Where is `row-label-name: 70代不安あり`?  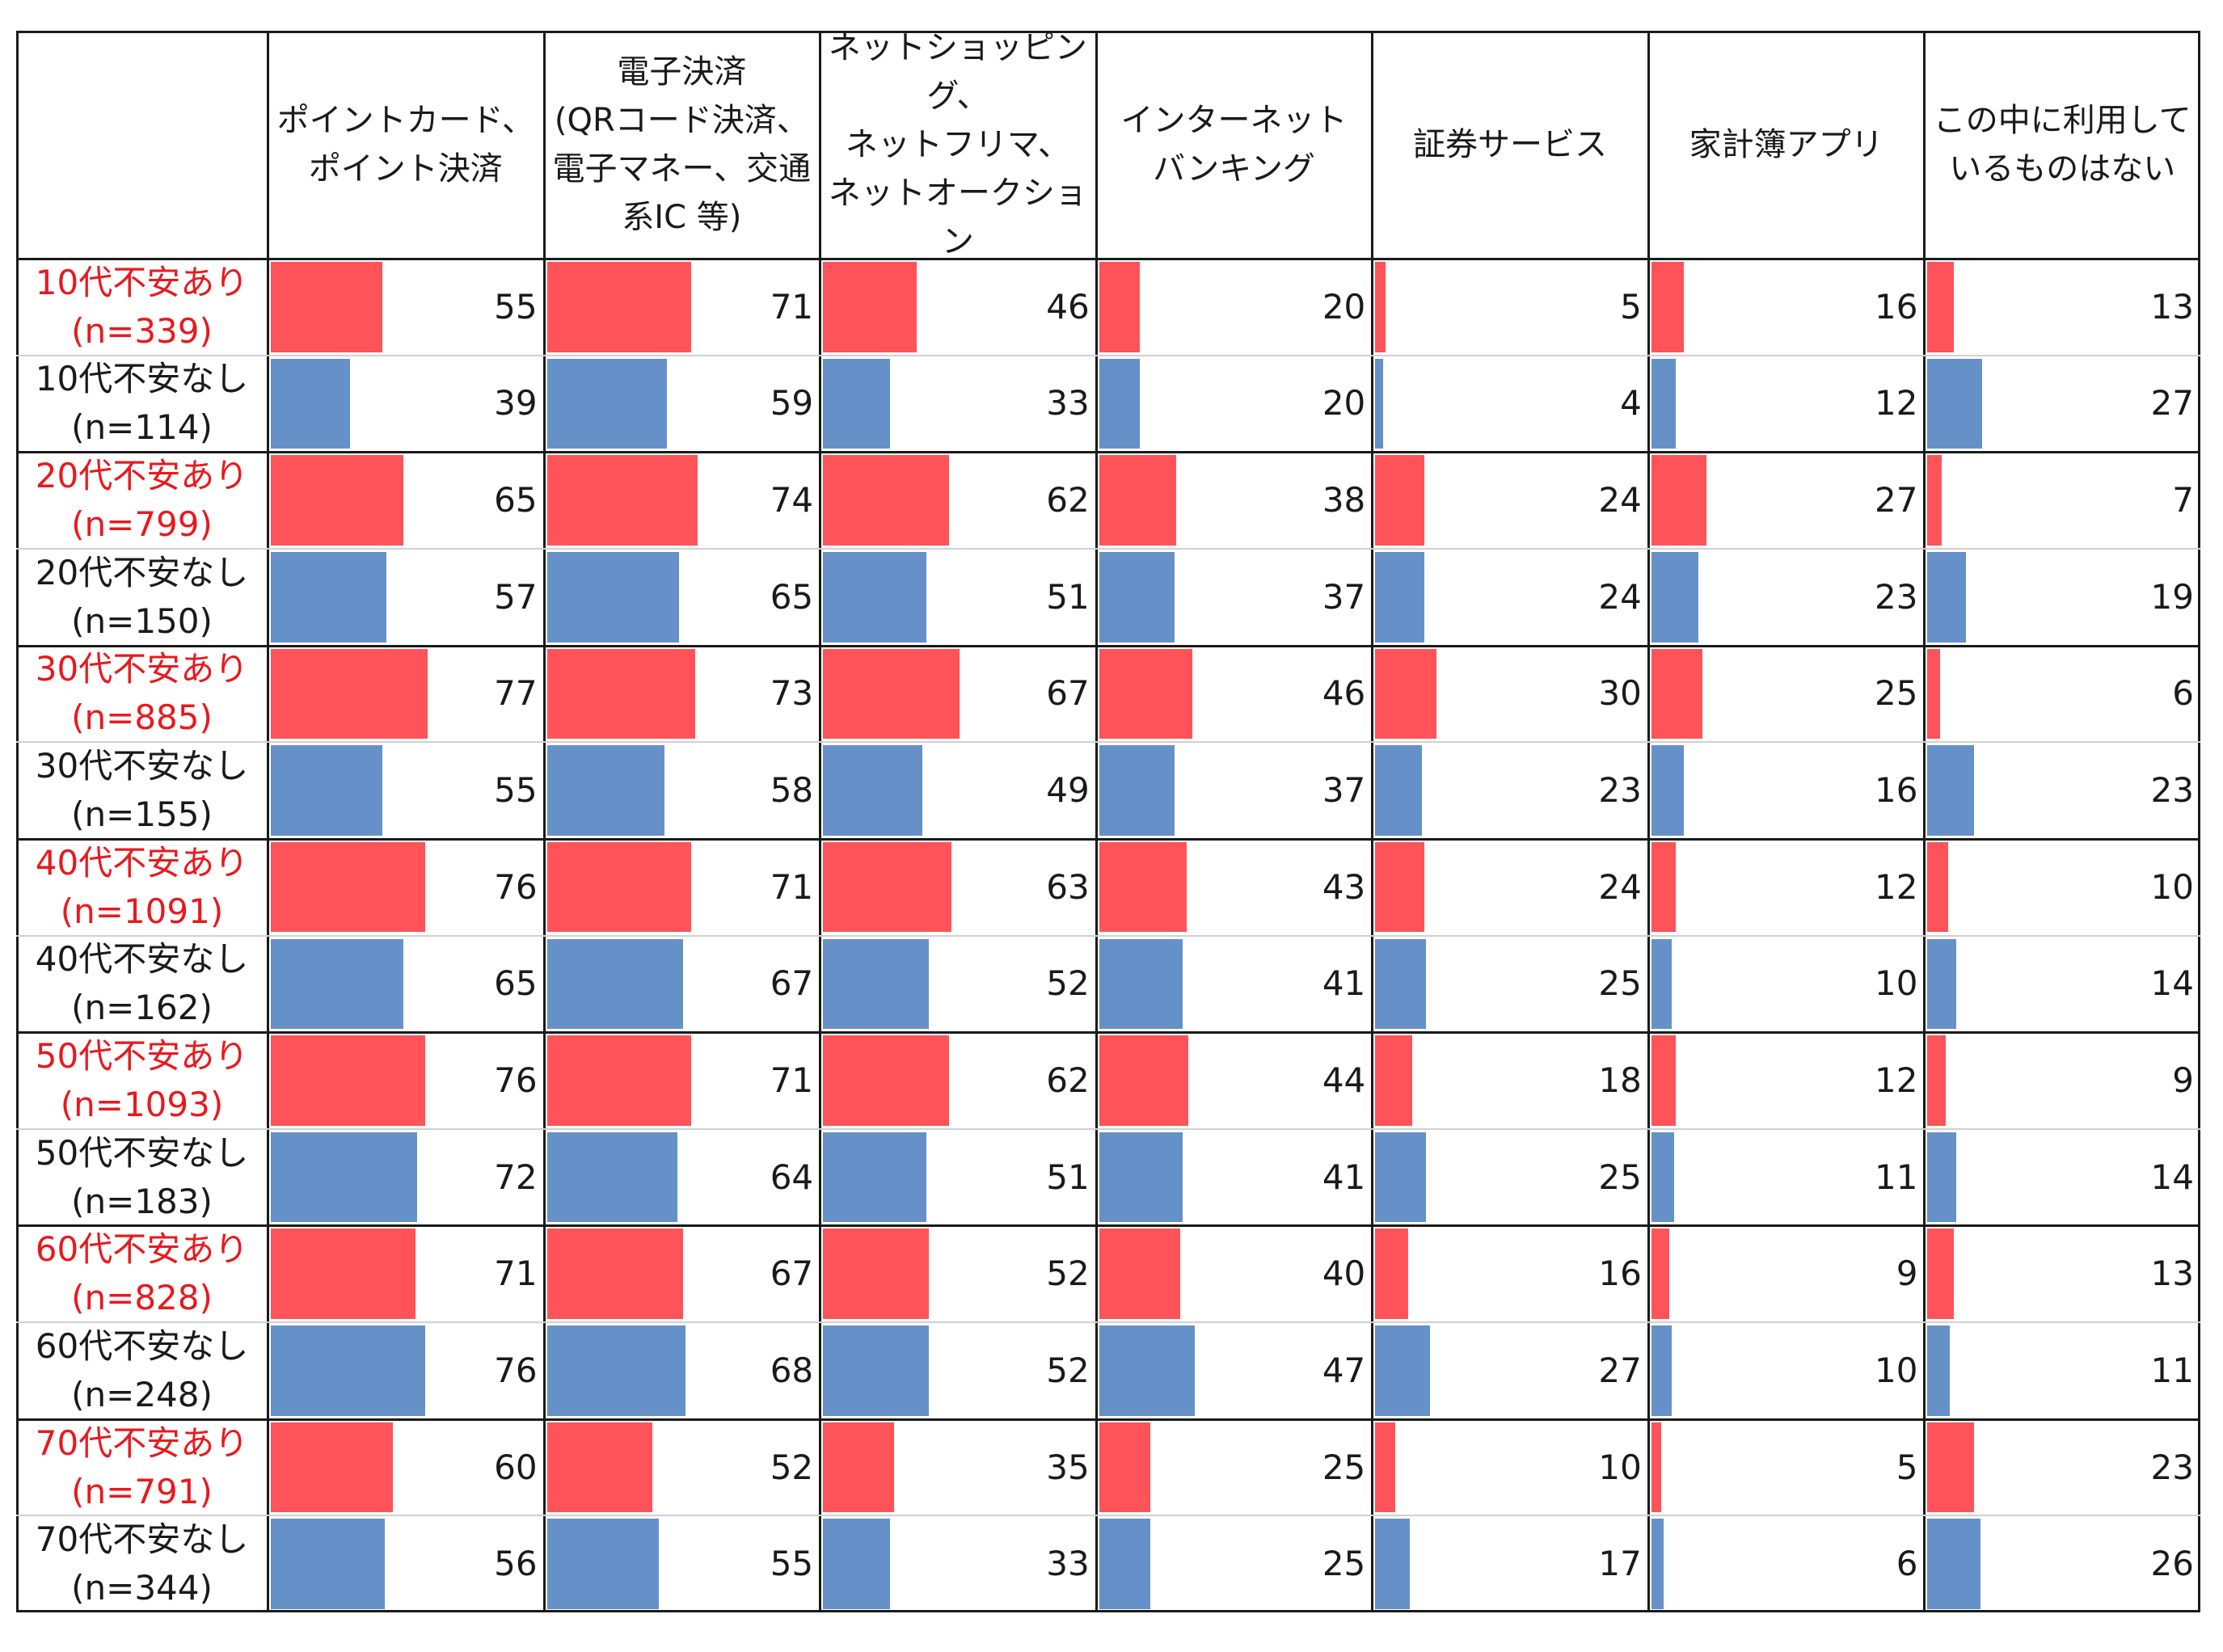 row-label-name: 70代不安あり is located at coordinates (142, 1442).